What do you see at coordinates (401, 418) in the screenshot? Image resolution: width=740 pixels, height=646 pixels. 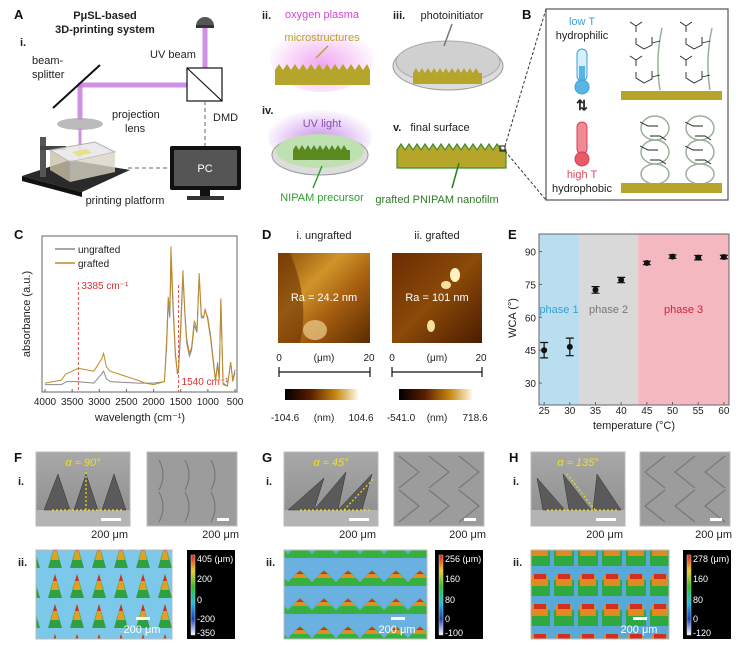 I see `afm-cb-min-2: -541.0` at bounding box center [401, 418].